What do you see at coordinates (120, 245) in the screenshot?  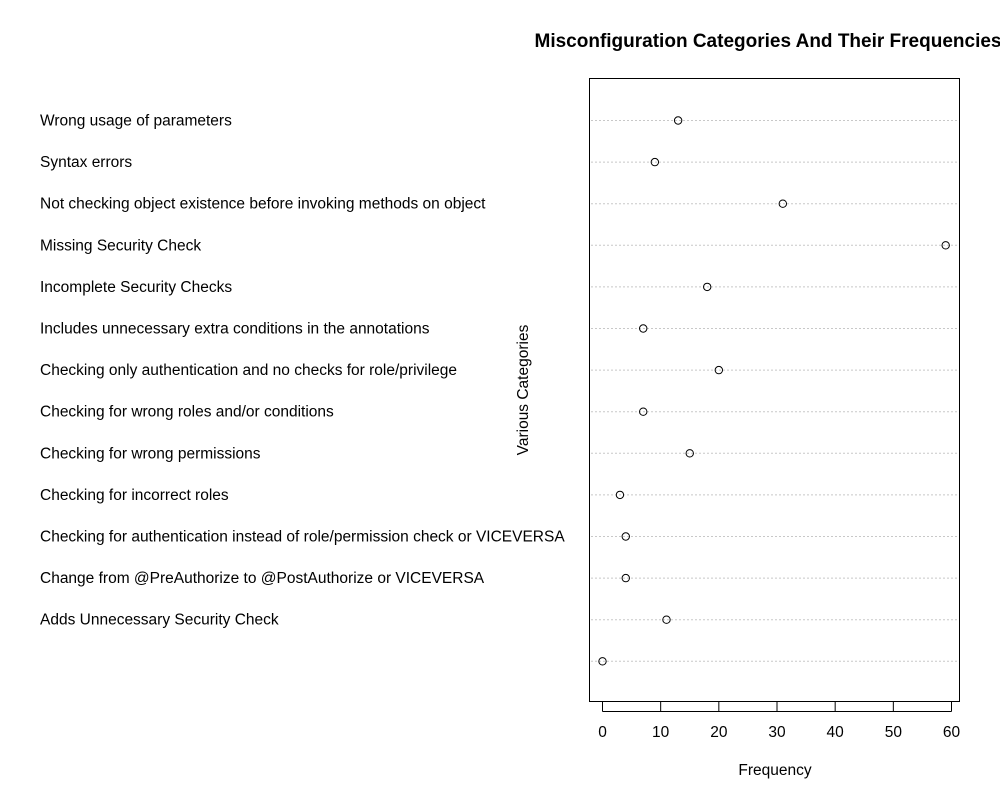 I see `category-label: Missing Security Check` at bounding box center [120, 245].